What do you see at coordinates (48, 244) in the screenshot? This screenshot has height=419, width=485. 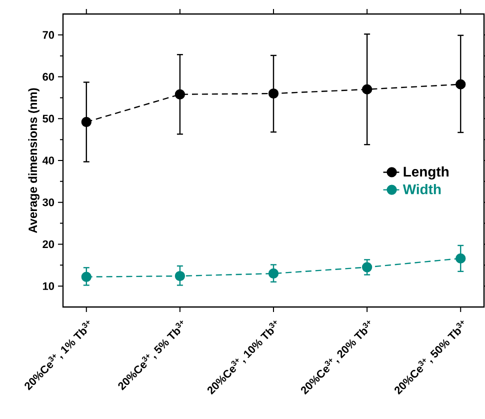 I see `y-tick-label: 20` at bounding box center [48, 244].